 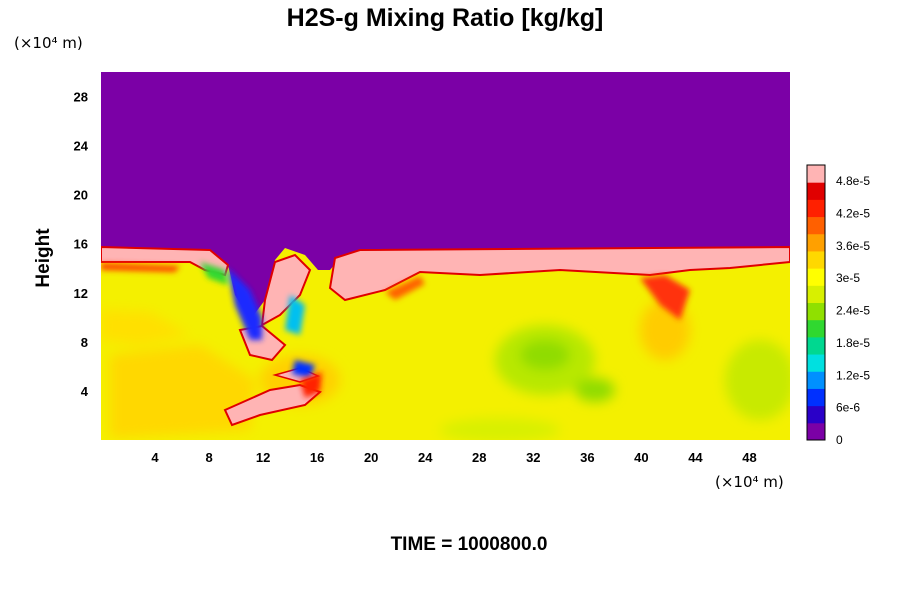 I want to click on x-tick-label: 20, so click(x=371, y=457).